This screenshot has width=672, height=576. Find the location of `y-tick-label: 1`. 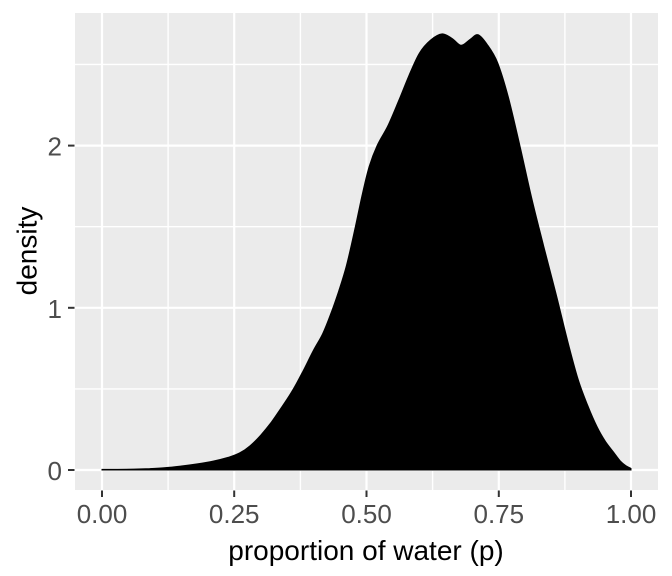

y-tick-label: 1 is located at coordinates (55, 309).